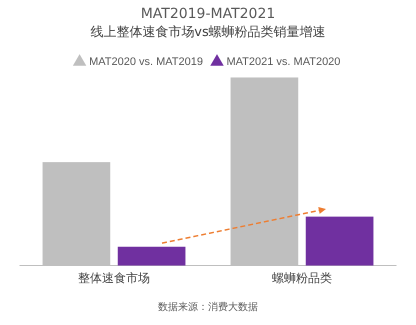  Describe the element at coordinates (146, 62) in the screenshot. I see `legend-label: MAT2020 vs. MAT2019` at that location.